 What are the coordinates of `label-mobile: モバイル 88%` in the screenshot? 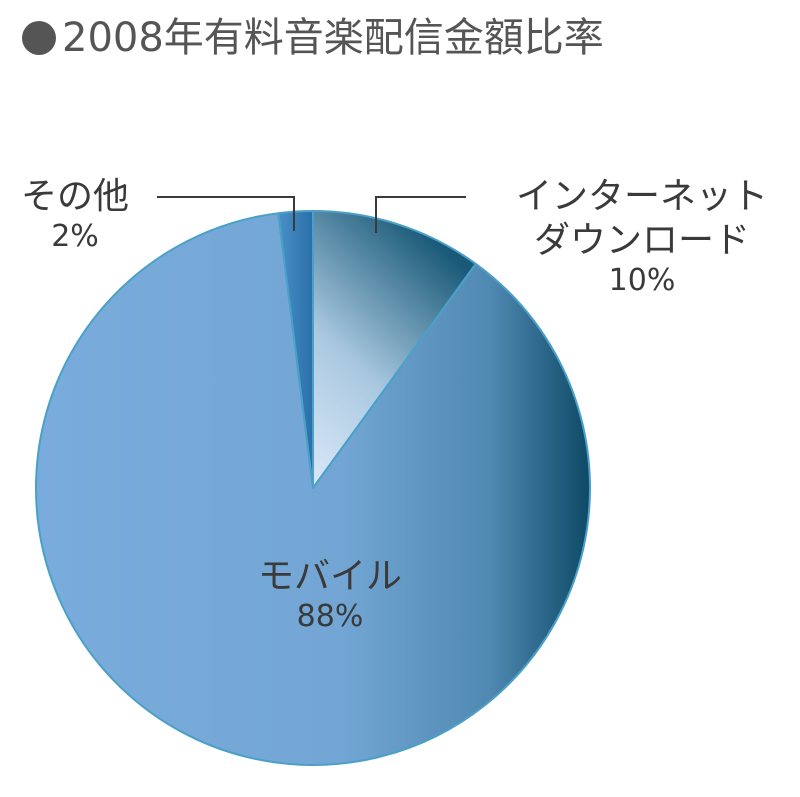 It's located at (330, 595).